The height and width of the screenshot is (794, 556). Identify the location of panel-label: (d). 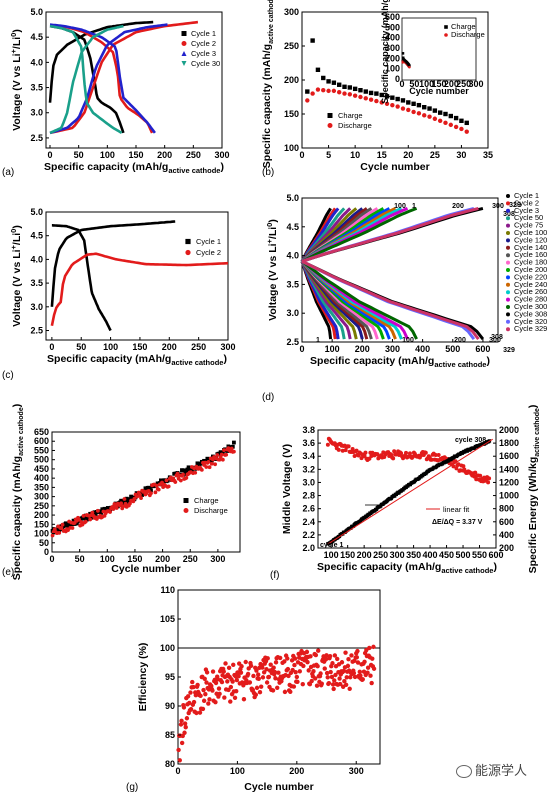
(268, 397).